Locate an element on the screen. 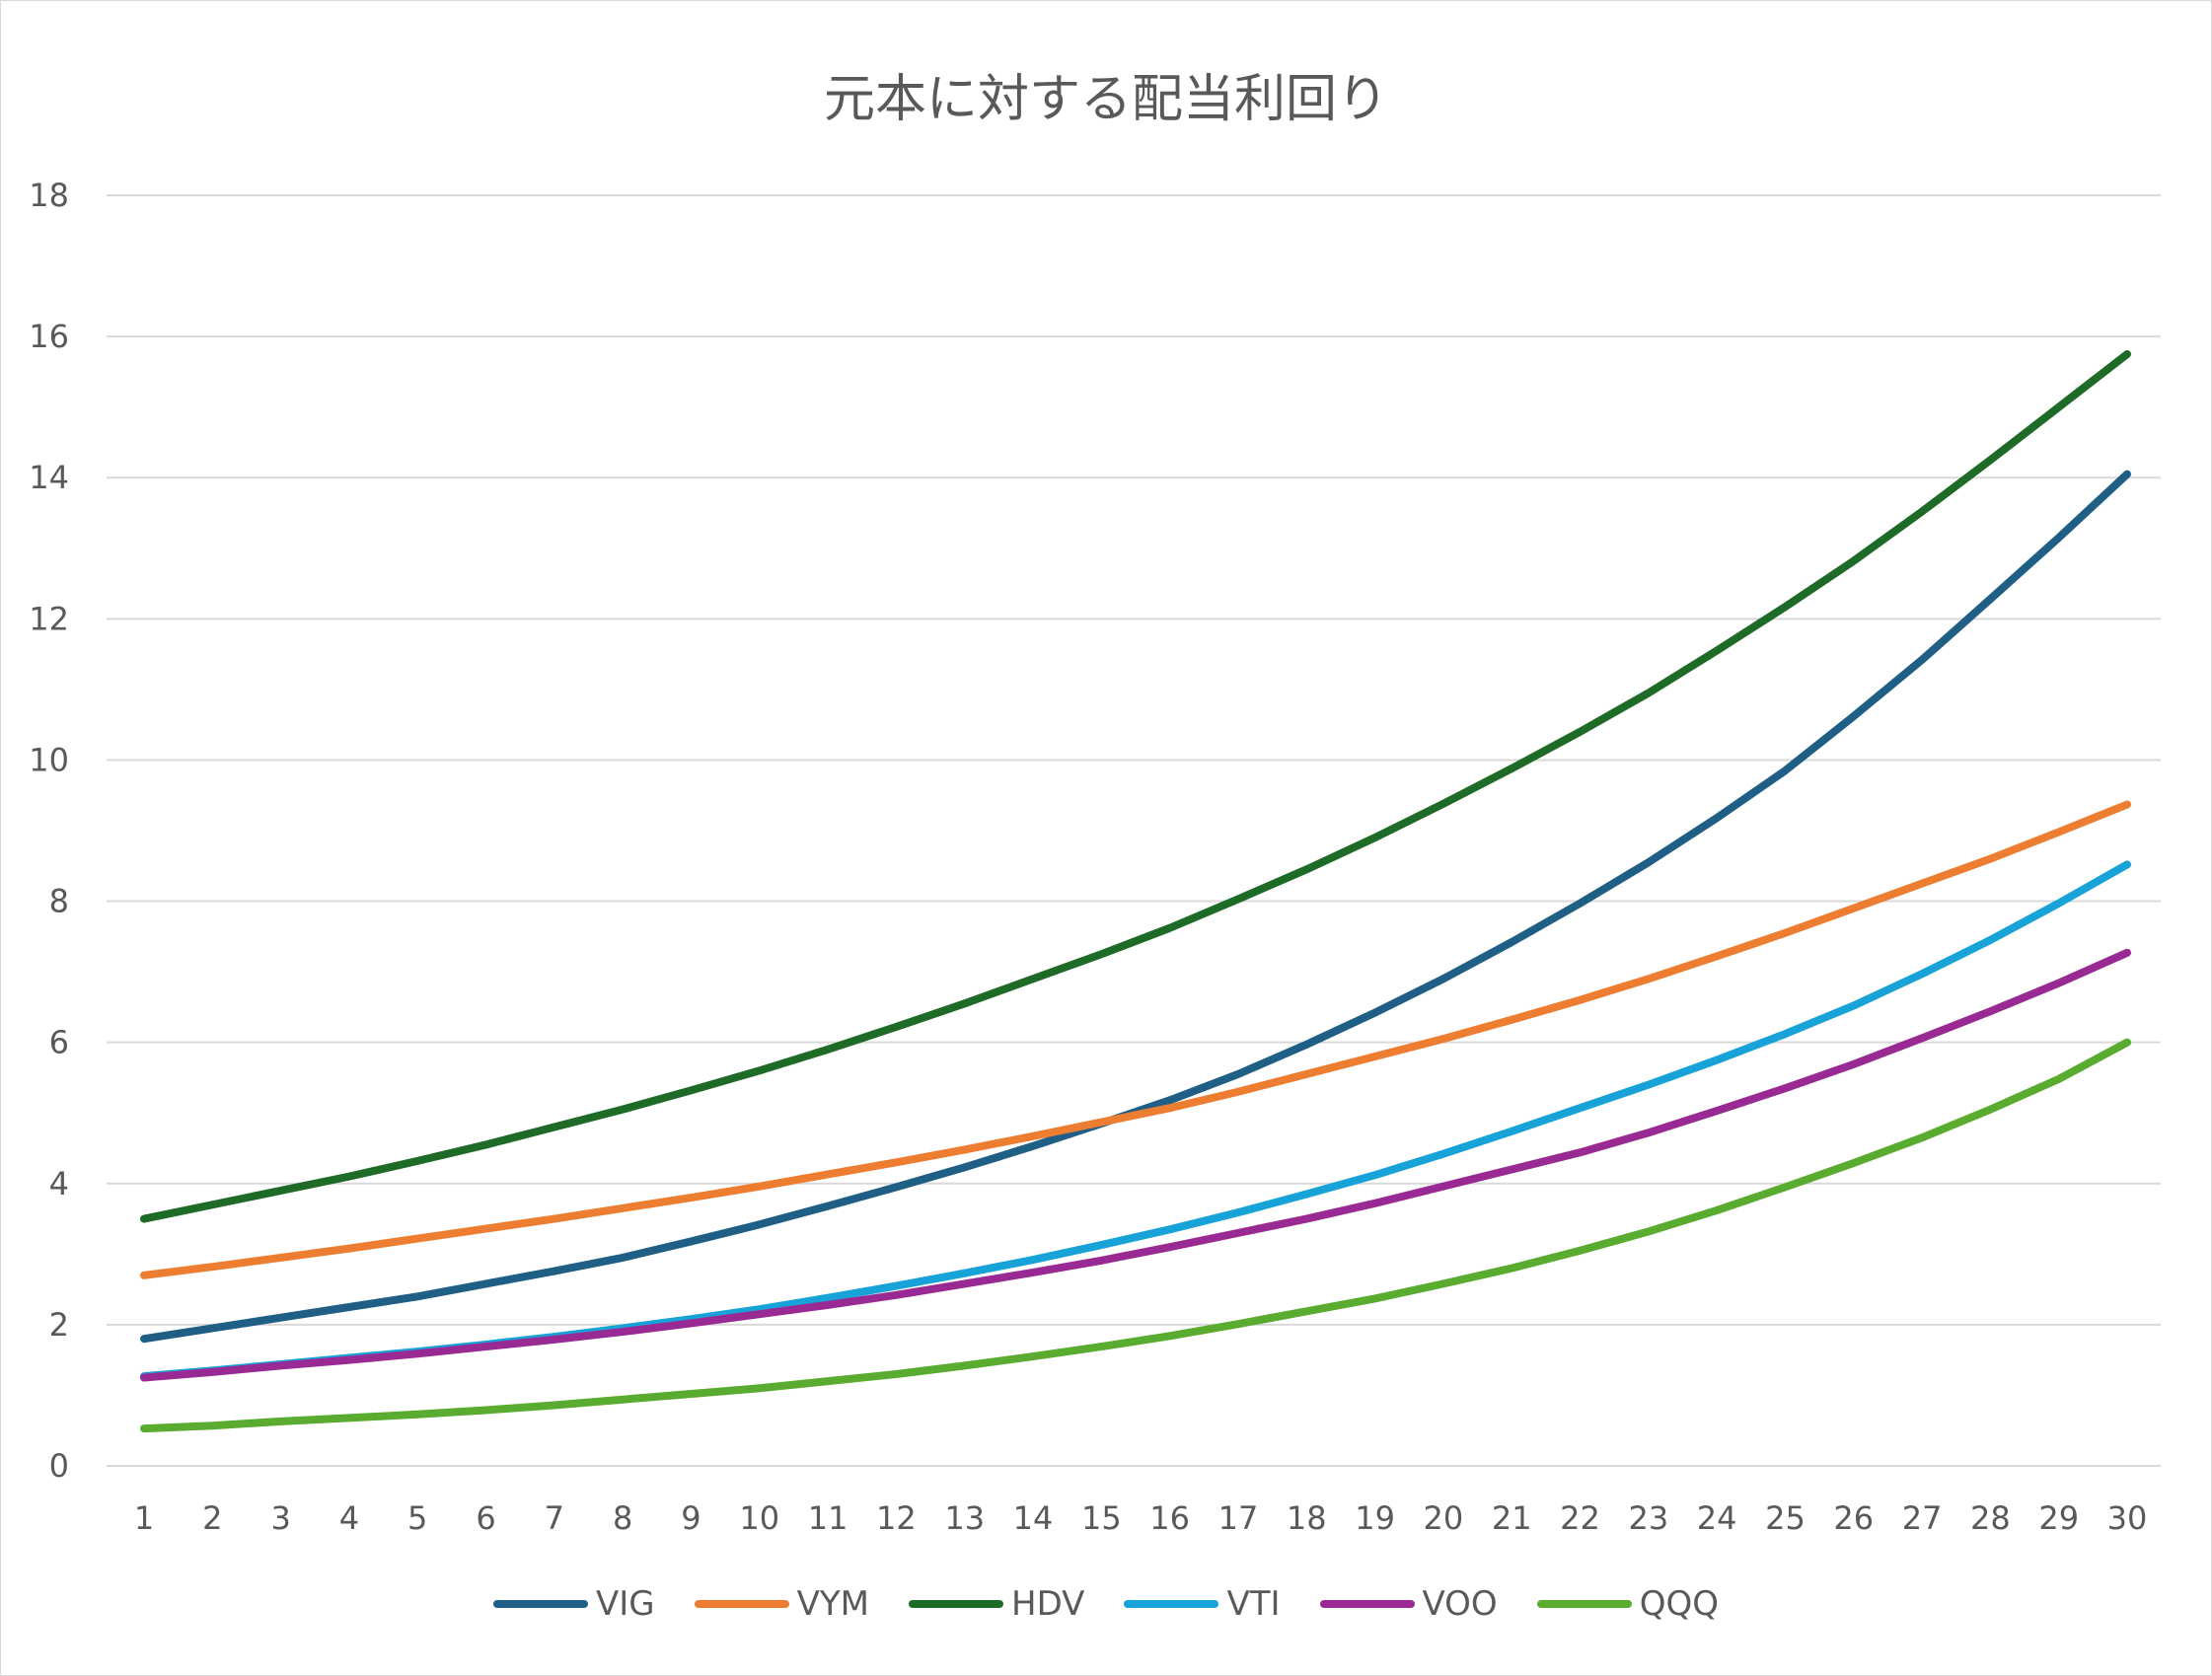 This screenshot has width=2212, height=1676. x-tick-label: 1 is located at coordinates (144, 1518).